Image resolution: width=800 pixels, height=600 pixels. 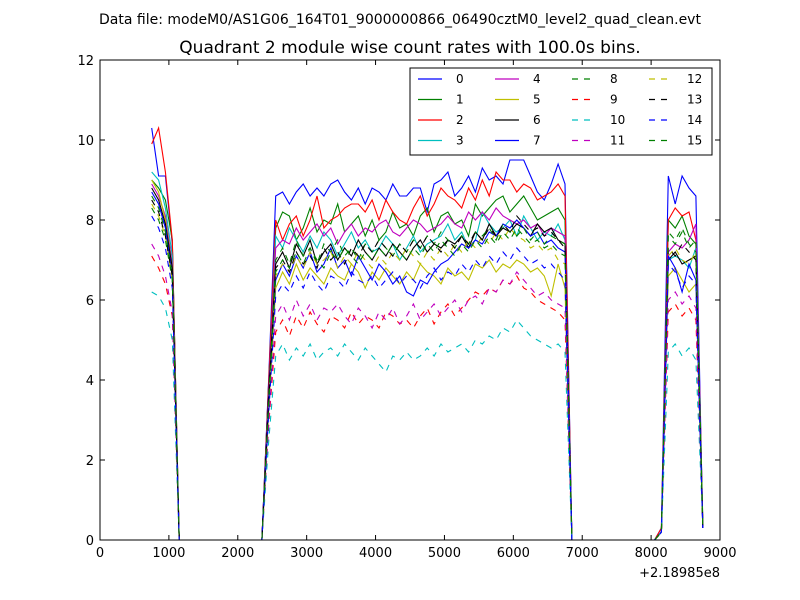 What do you see at coordinates (582, 553) in the screenshot?
I see `x-tick-label: 7000` at bounding box center [582, 553].